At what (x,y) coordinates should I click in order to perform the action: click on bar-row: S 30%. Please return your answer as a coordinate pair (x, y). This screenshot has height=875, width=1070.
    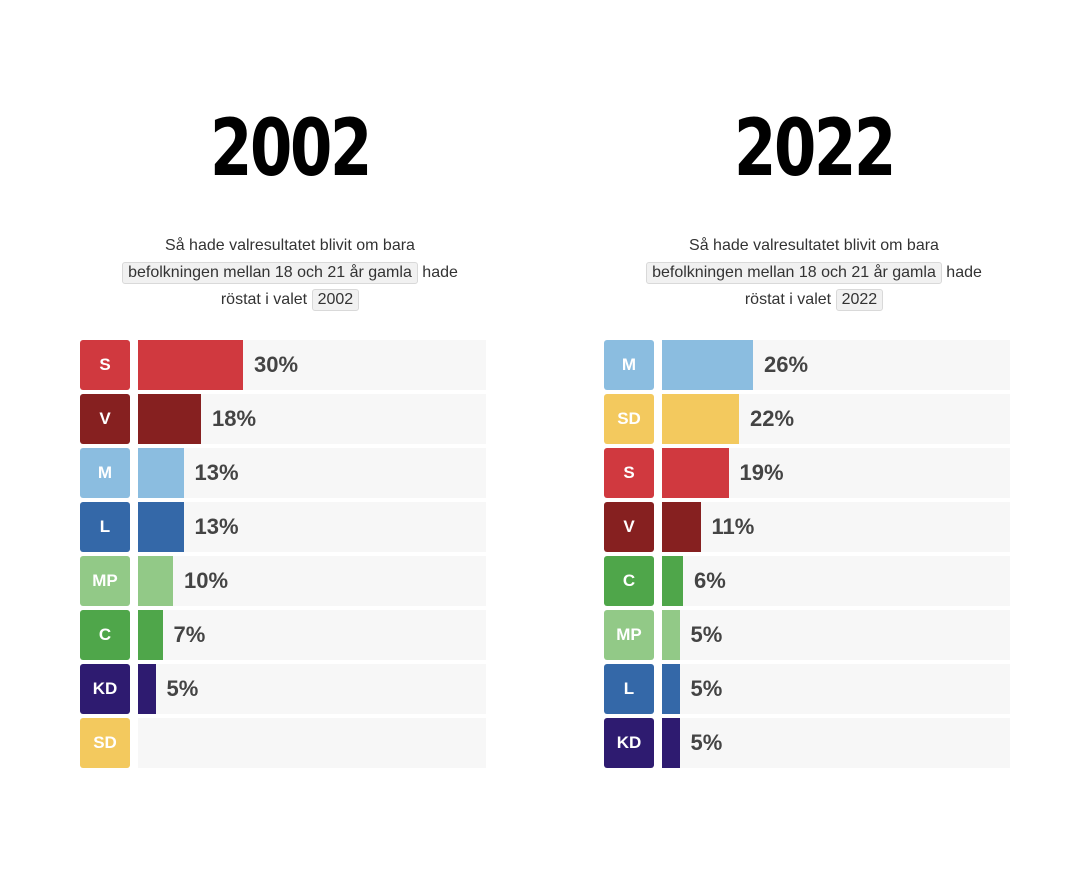
    Looking at the image, I should click on (283, 365).